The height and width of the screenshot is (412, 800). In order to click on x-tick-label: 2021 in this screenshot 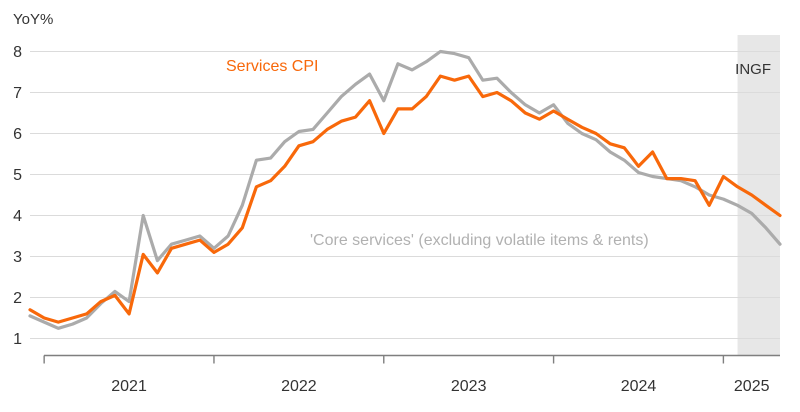, I will do `click(129, 386)`.